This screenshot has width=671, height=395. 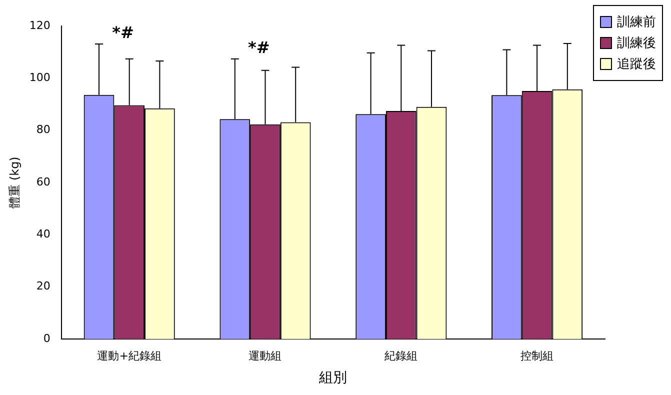 What do you see at coordinates (46, 338) in the screenshot?
I see `y-tick-label: 0` at bounding box center [46, 338].